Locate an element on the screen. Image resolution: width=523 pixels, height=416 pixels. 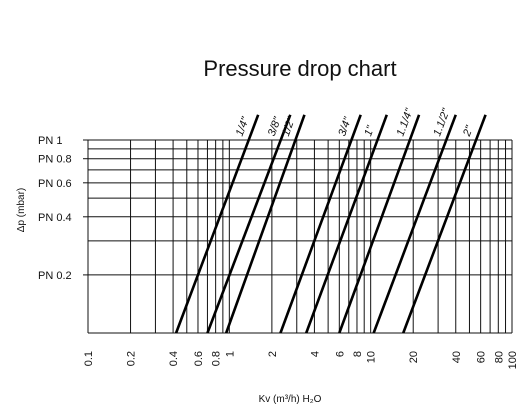
x-tick-label: 8 is located at coordinates (358, 354).